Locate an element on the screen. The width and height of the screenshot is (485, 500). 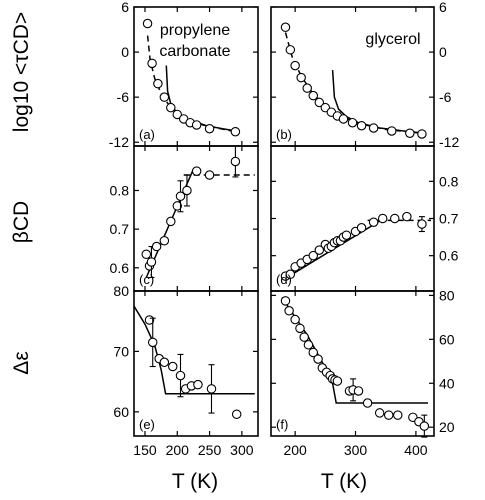
panel-a-label: (a) is located at coordinates (147, 134).